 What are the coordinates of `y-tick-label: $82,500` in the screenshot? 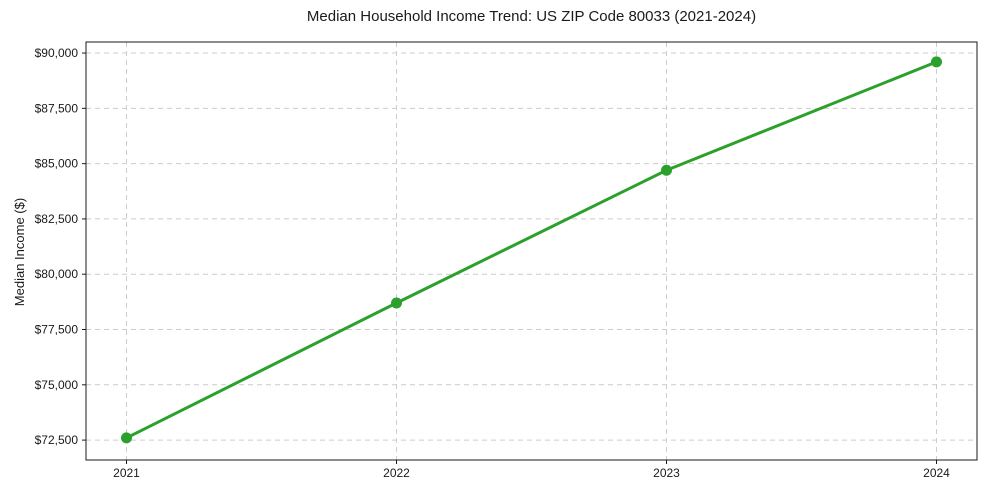 It's located at (57, 219).